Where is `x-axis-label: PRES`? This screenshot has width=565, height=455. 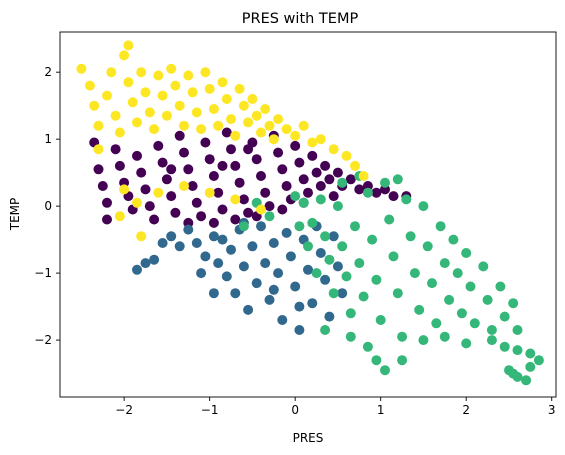 x-axis-label: PRES is located at coordinates (308, 438).